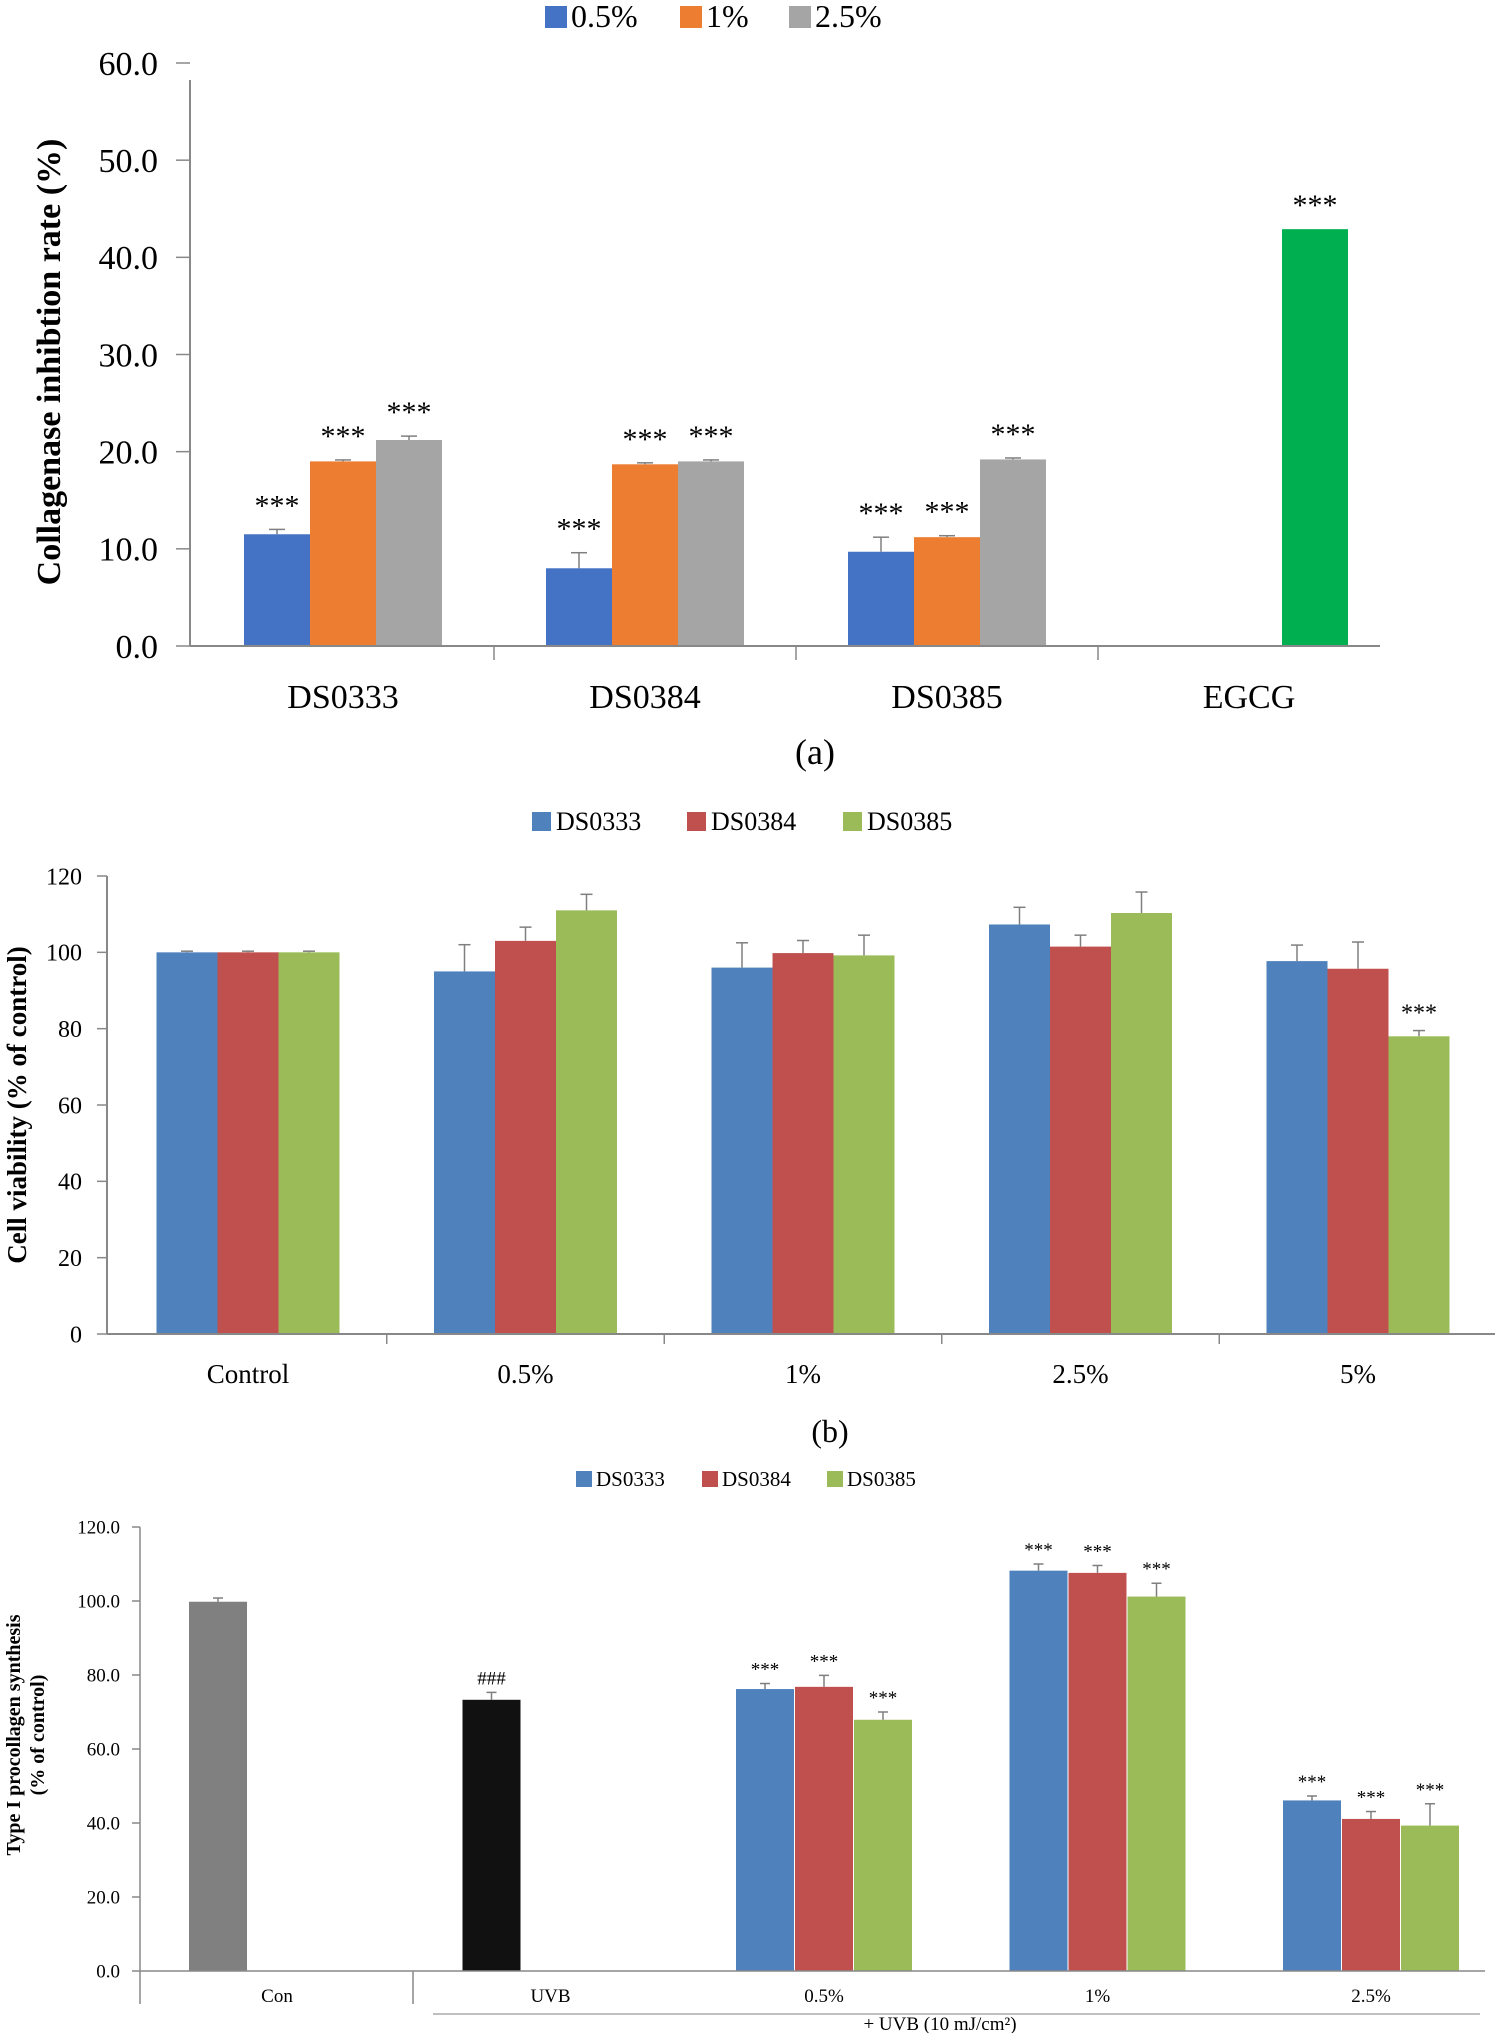 The width and height of the screenshot is (1505, 2033). What do you see at coordinates (645, 439) in the screenshot?
I see `significance-label-ds0384-1pct: ***` at bounding box center [645, 439].